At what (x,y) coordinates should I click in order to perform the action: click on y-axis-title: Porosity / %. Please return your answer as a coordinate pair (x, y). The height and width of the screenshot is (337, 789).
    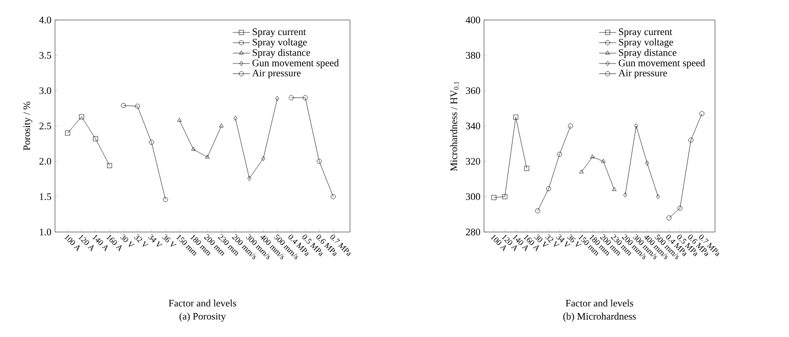
    Looking at the image, I should click on (27, 126).